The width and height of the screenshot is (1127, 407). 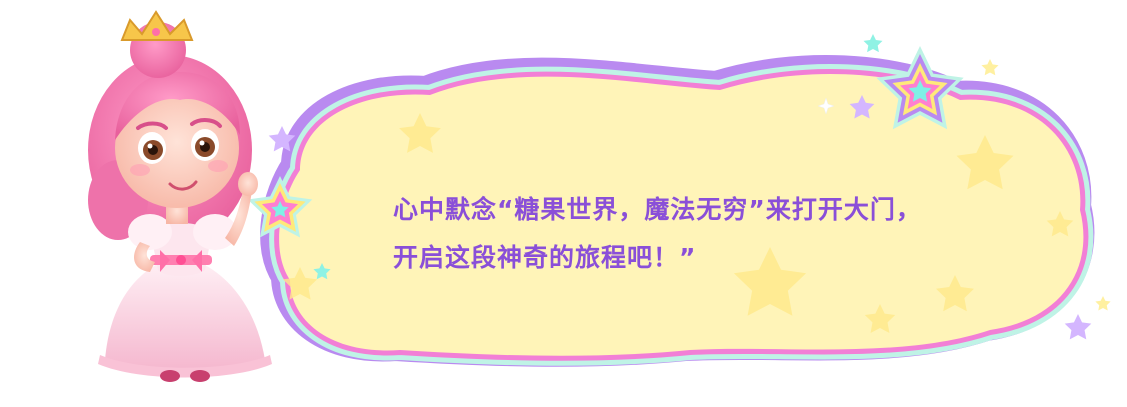 I want to click on purple-star-icon, so click(x=1078, y=327).